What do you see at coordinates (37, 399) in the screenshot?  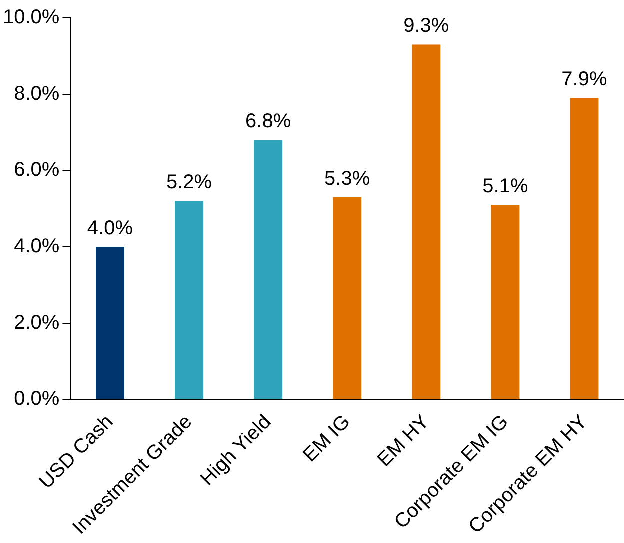 I see `y-tick-label: 0.0%` at bounding box center [37, 399].